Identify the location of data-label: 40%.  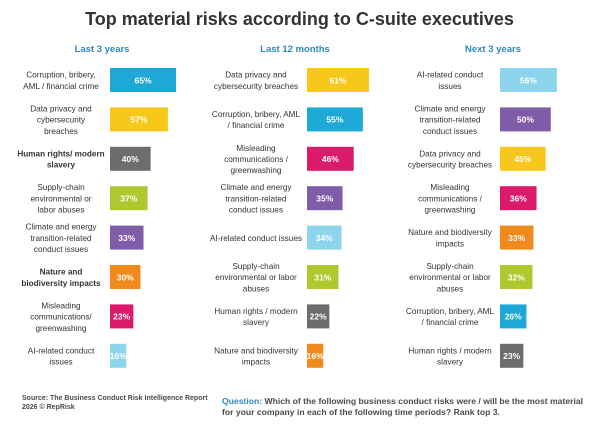
(130, 159).